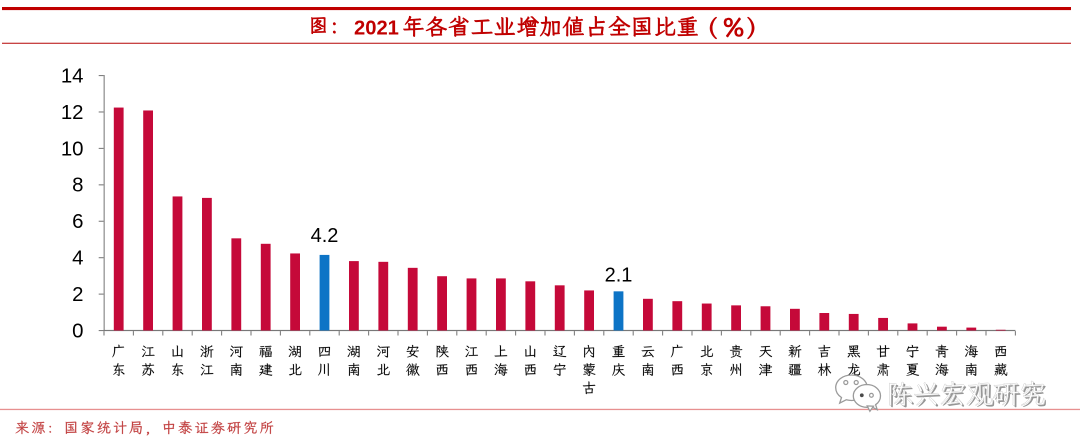  I want to click on svg-text: 4, so click(77, 259).